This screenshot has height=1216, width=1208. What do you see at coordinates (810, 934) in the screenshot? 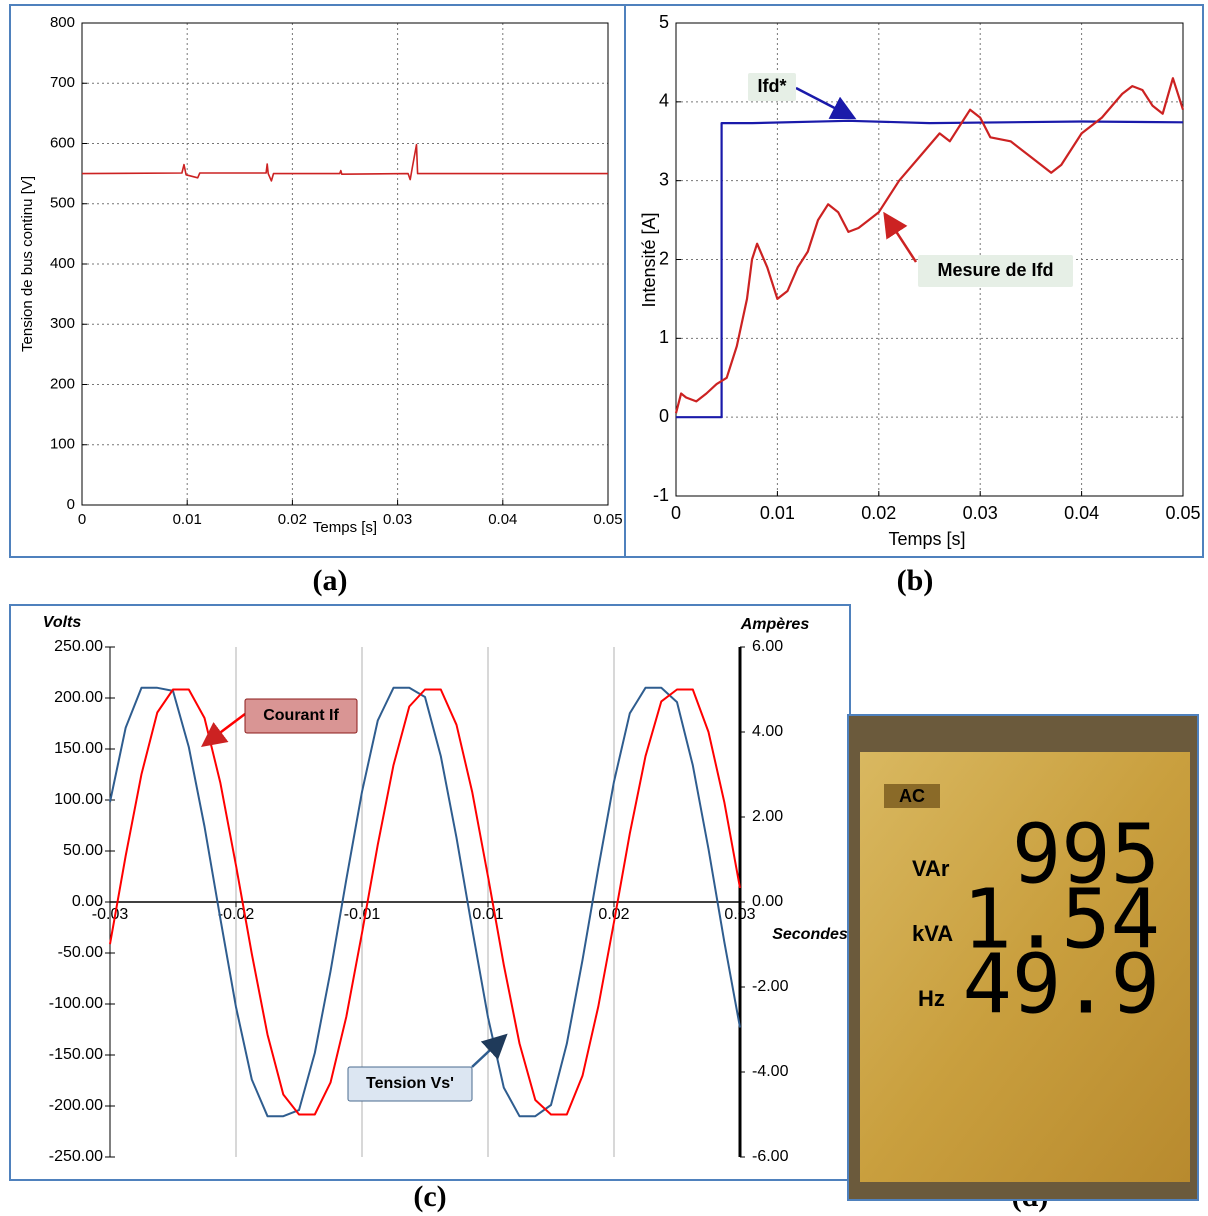
I see `x-axis-title: Secondes` at bounding box center [810, 934].